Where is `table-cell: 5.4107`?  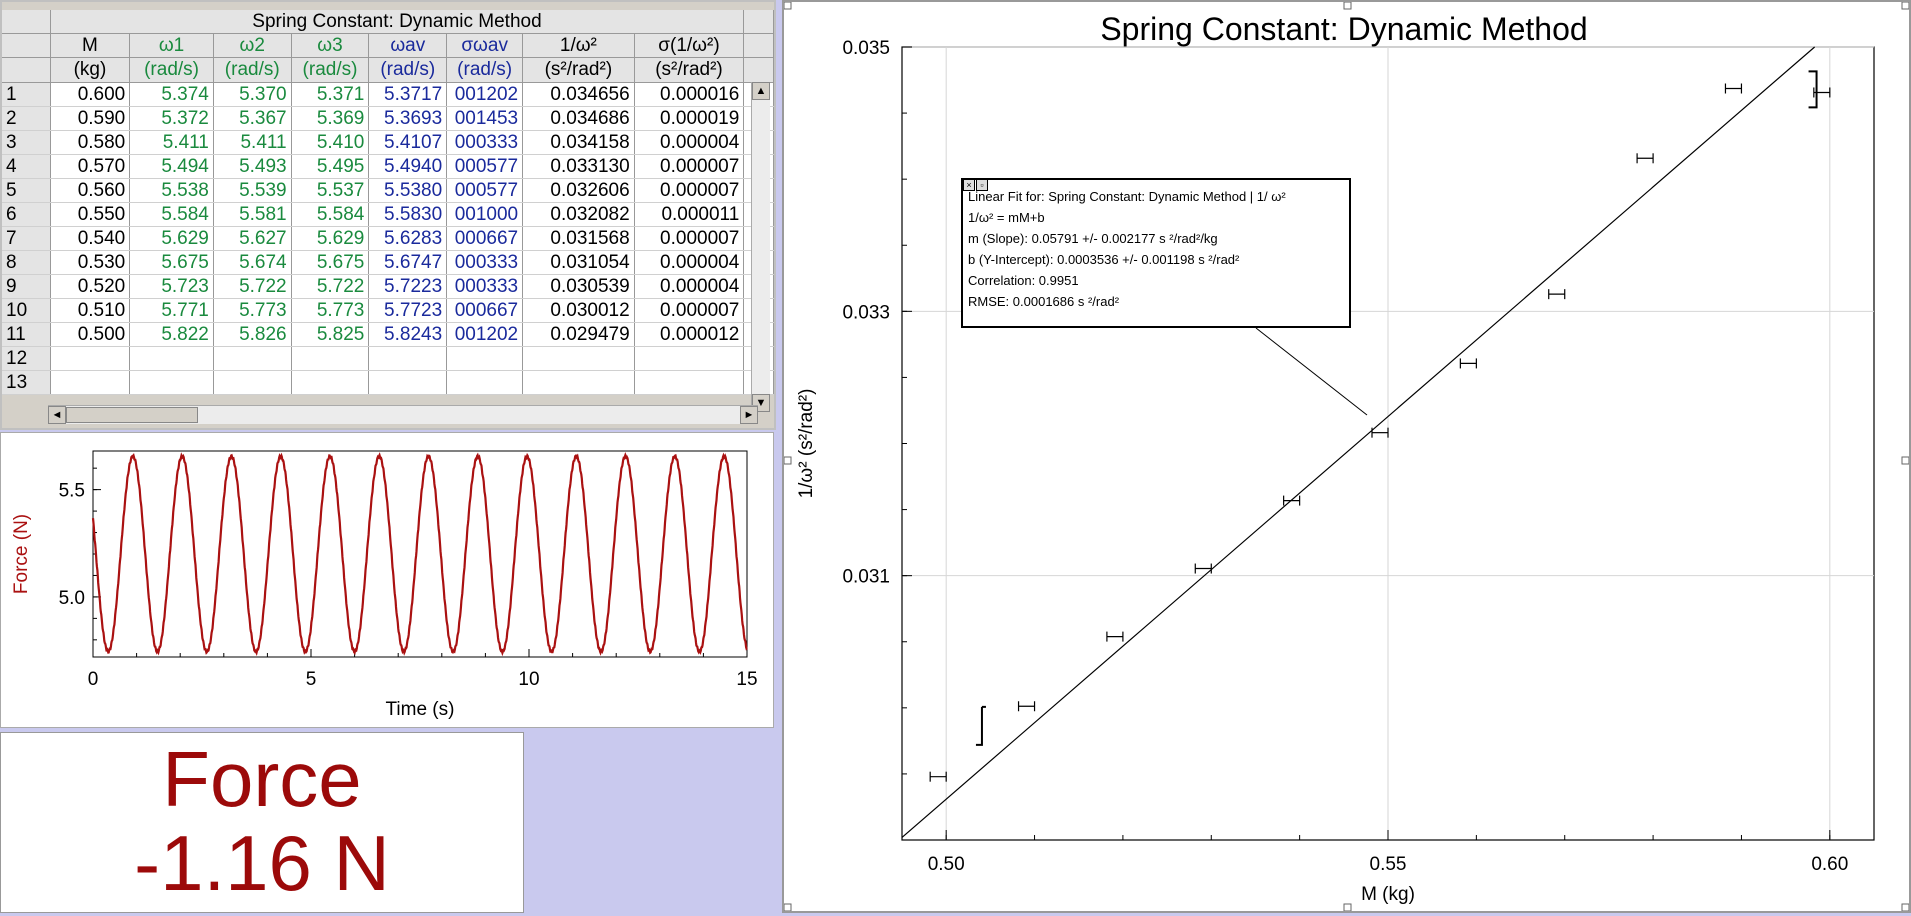 table-cell: 5.4107 is located at coordinates (408, 142).